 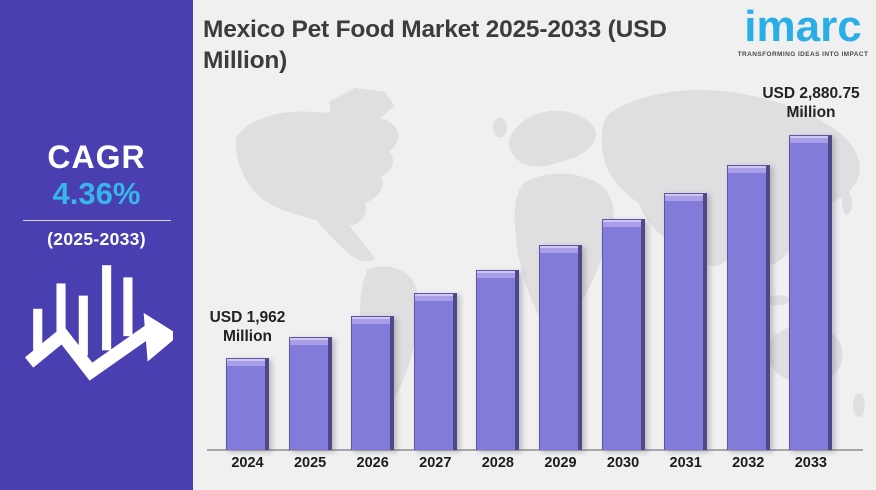 I want to click on year-label-2024: 2024, so click(x=247, y=463).